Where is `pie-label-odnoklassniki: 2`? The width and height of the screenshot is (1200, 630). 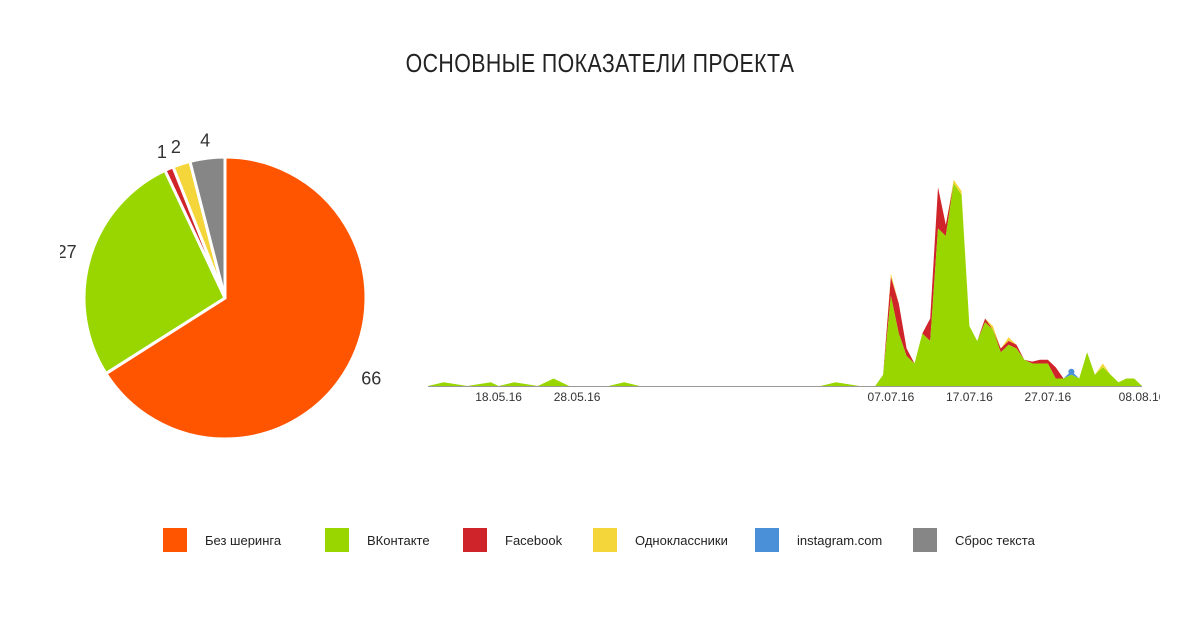
pie-label-odnoklassniki: 2 is located at coordinates (176, 147).